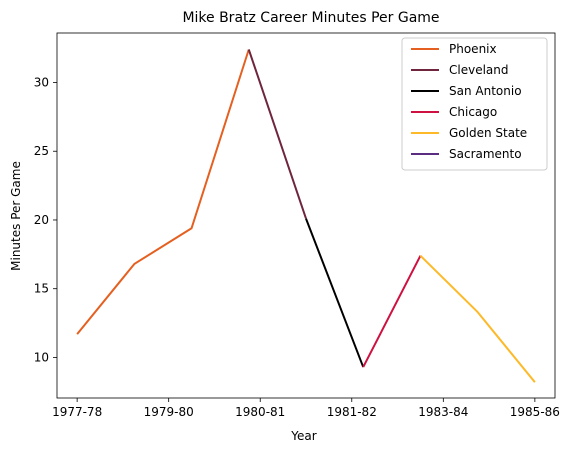 This screenshot has height=453, width=566. What do you see at coordinates (488, 133) in the screenshot?
I see `legend-label: Golden State` at bounding box center [488, 133].